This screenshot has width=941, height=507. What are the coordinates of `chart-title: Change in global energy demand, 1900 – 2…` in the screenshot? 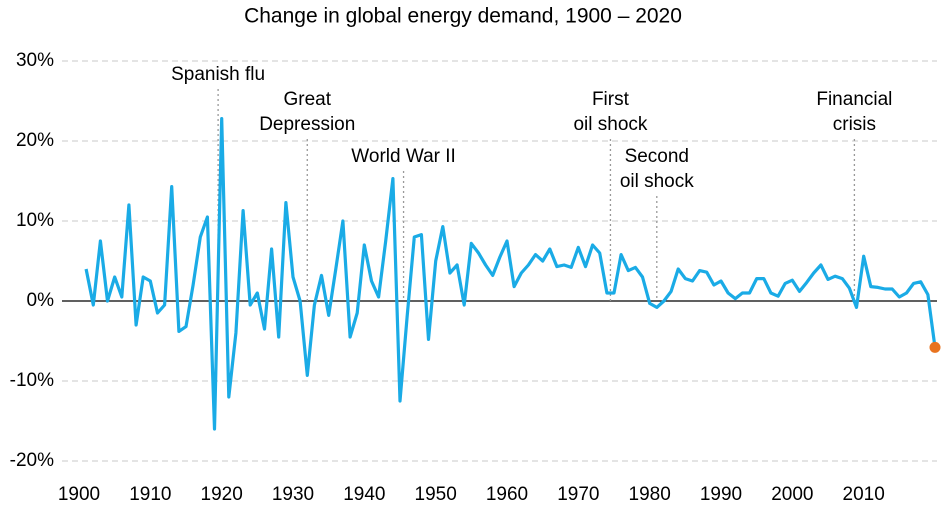 It's located at (463, 16).